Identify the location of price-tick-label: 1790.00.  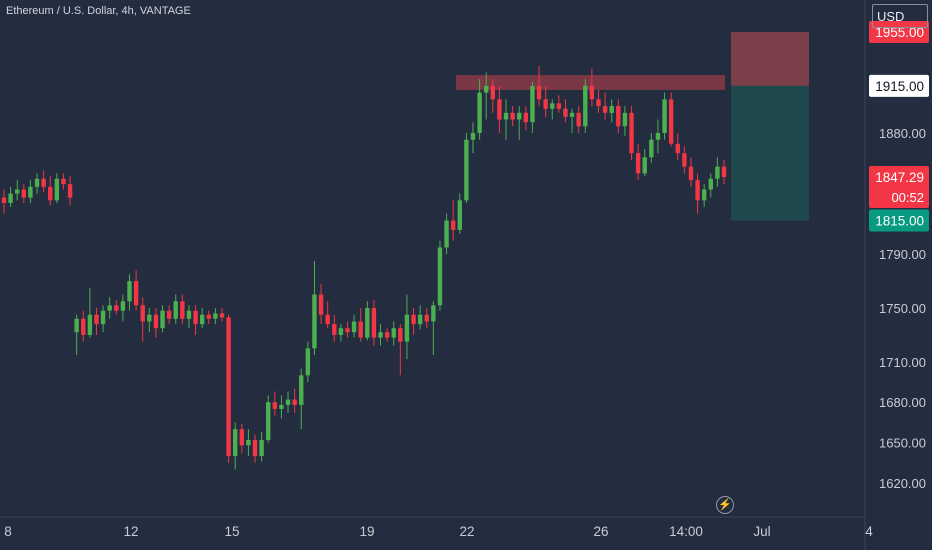
(902, 254).